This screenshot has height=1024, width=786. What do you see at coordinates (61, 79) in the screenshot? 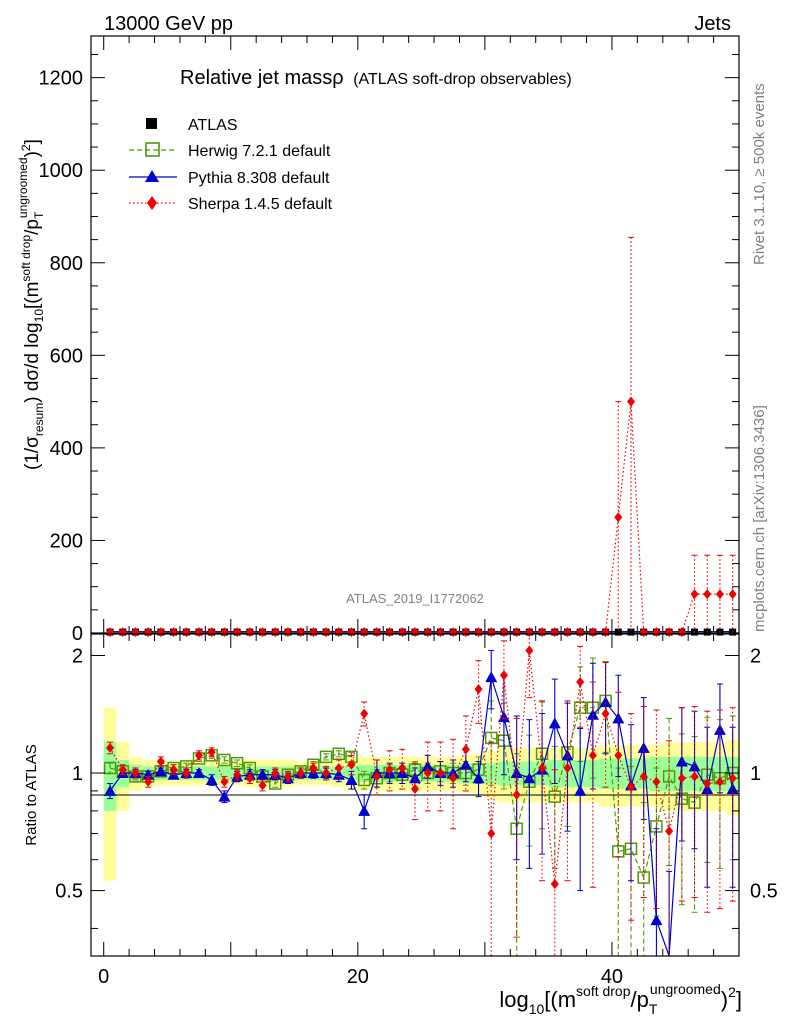
I see `main-y-tick-label: 1200` at bounding box center [61, 79].